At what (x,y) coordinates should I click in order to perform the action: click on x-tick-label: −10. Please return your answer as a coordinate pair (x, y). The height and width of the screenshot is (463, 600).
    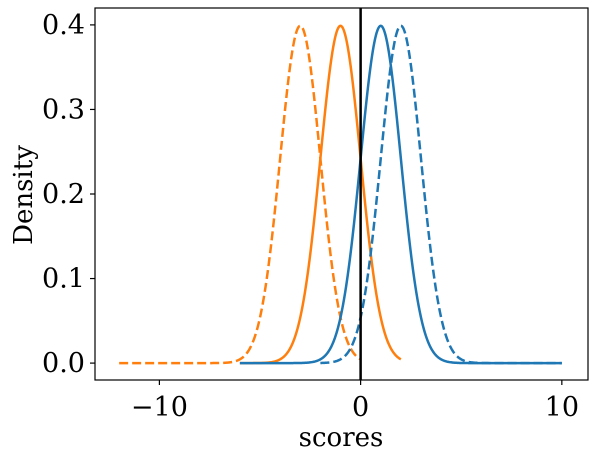
    Looking at the image, I should click on (159, 407).